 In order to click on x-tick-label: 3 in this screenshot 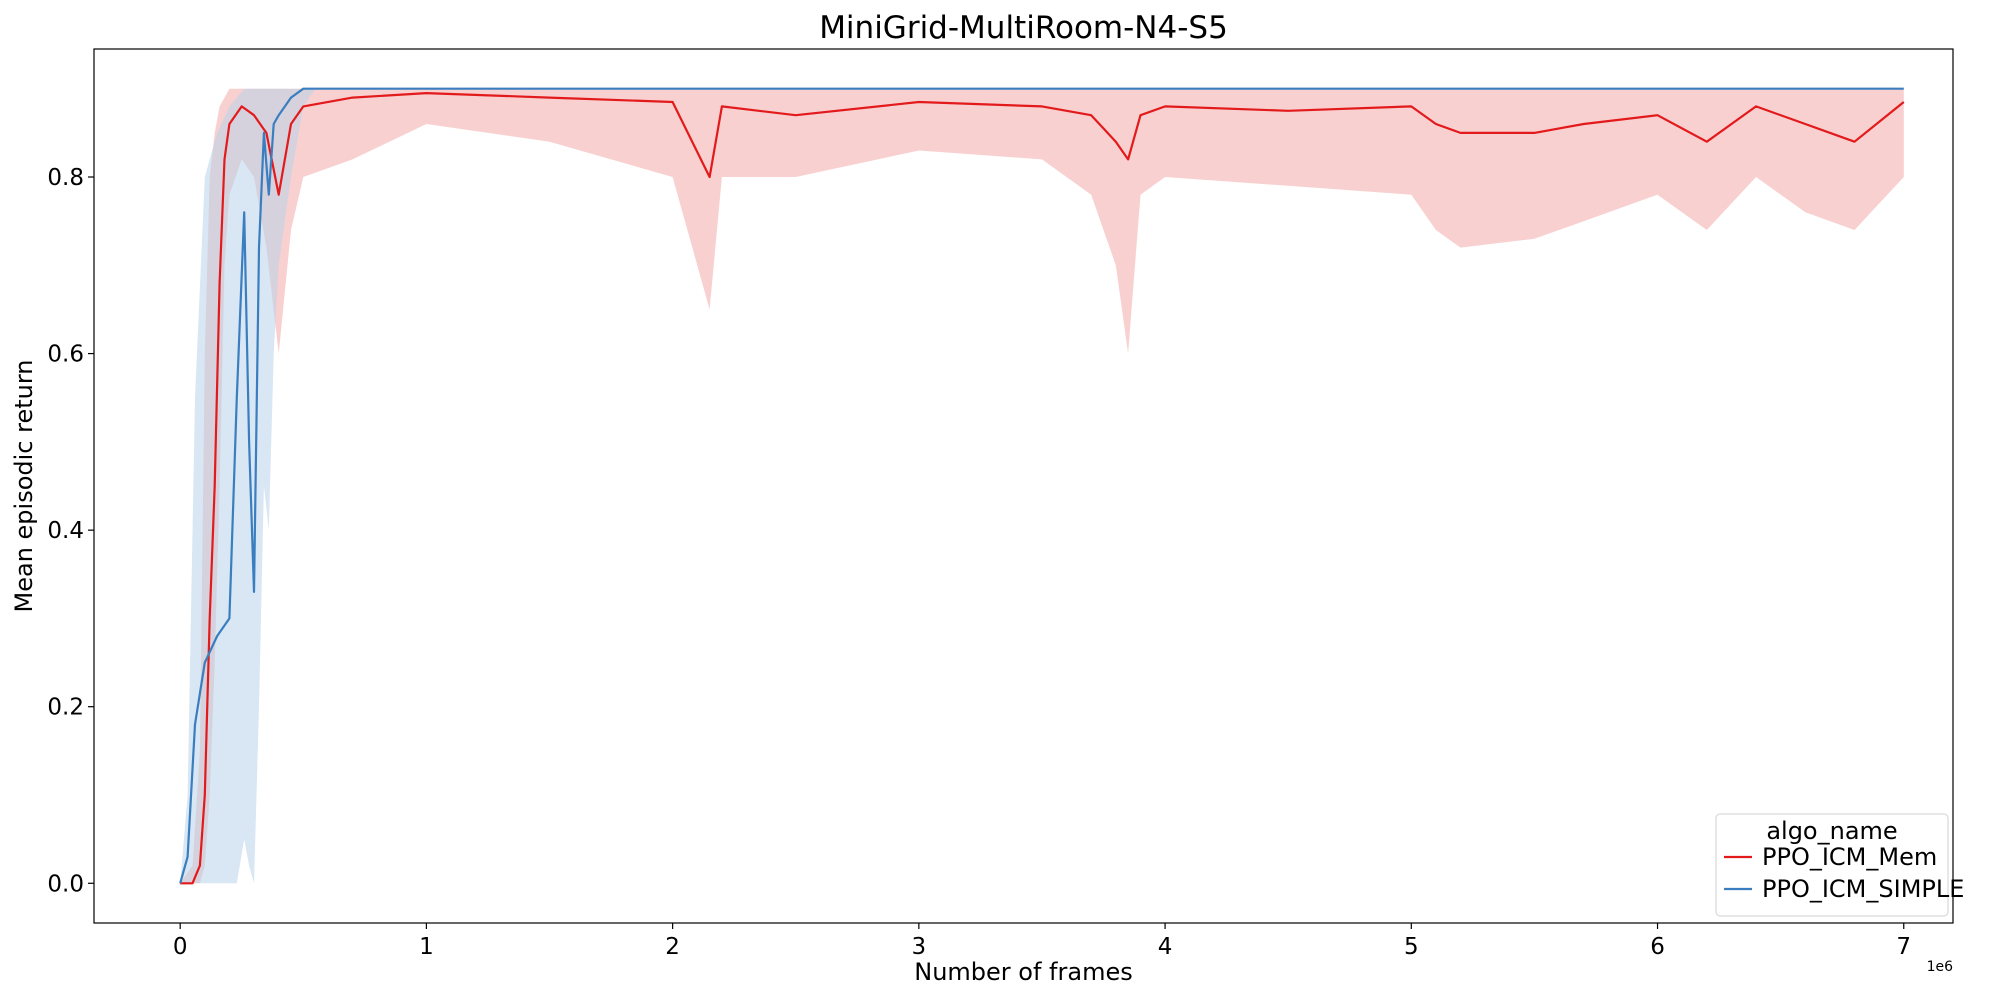, I will do `click(919, 947)`.